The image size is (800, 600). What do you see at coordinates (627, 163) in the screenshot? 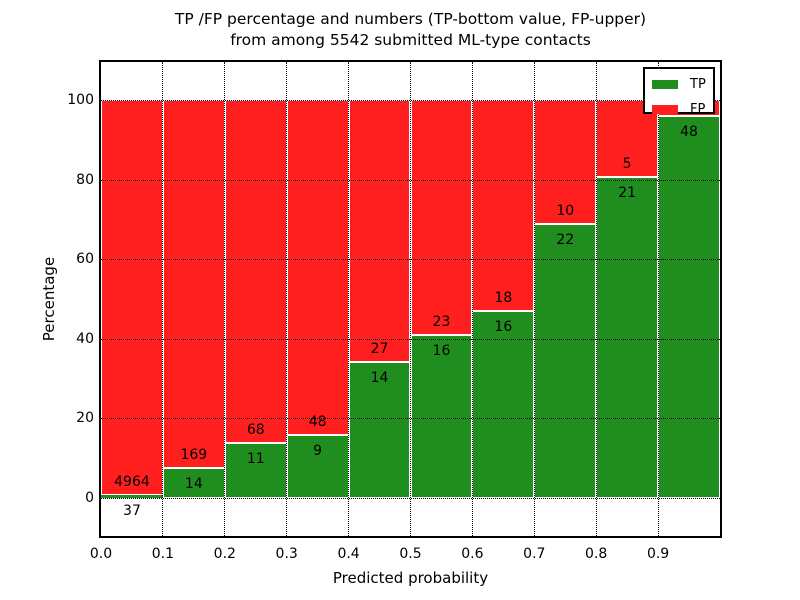
I see `fp-count-label: 5` at bounding box center [627, 163].